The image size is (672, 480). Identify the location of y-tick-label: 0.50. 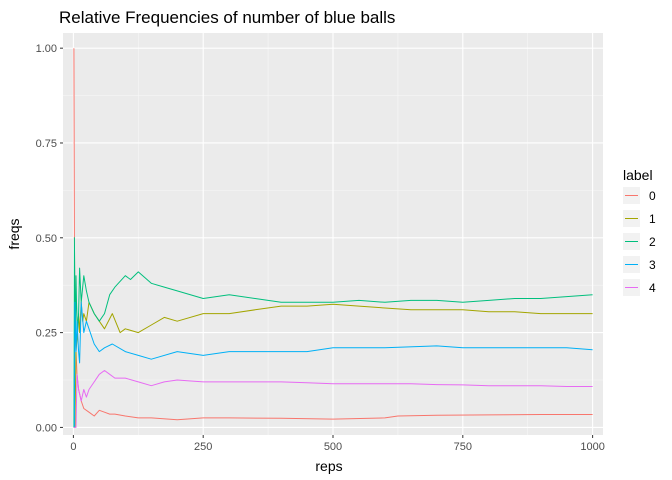
(46, 239).